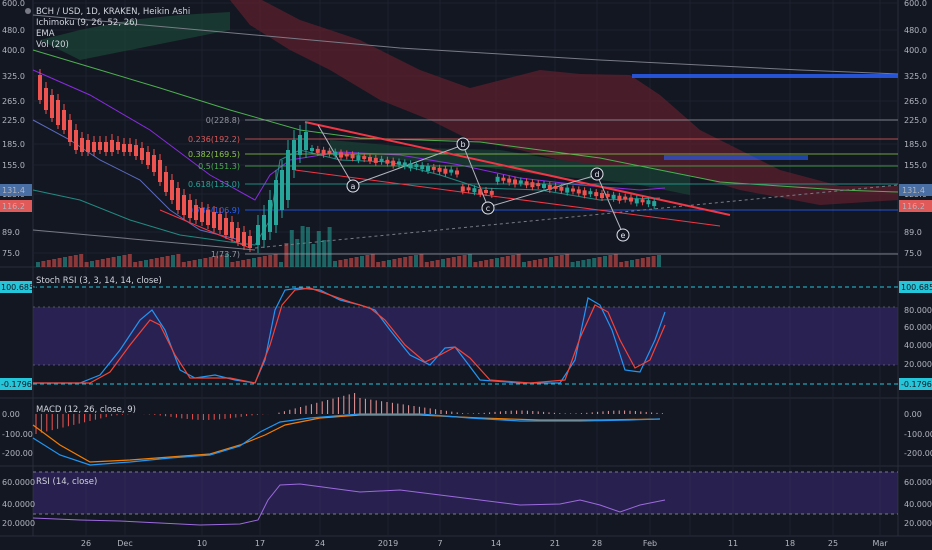  I want to click on time-tick: 14, so click(496, 543).